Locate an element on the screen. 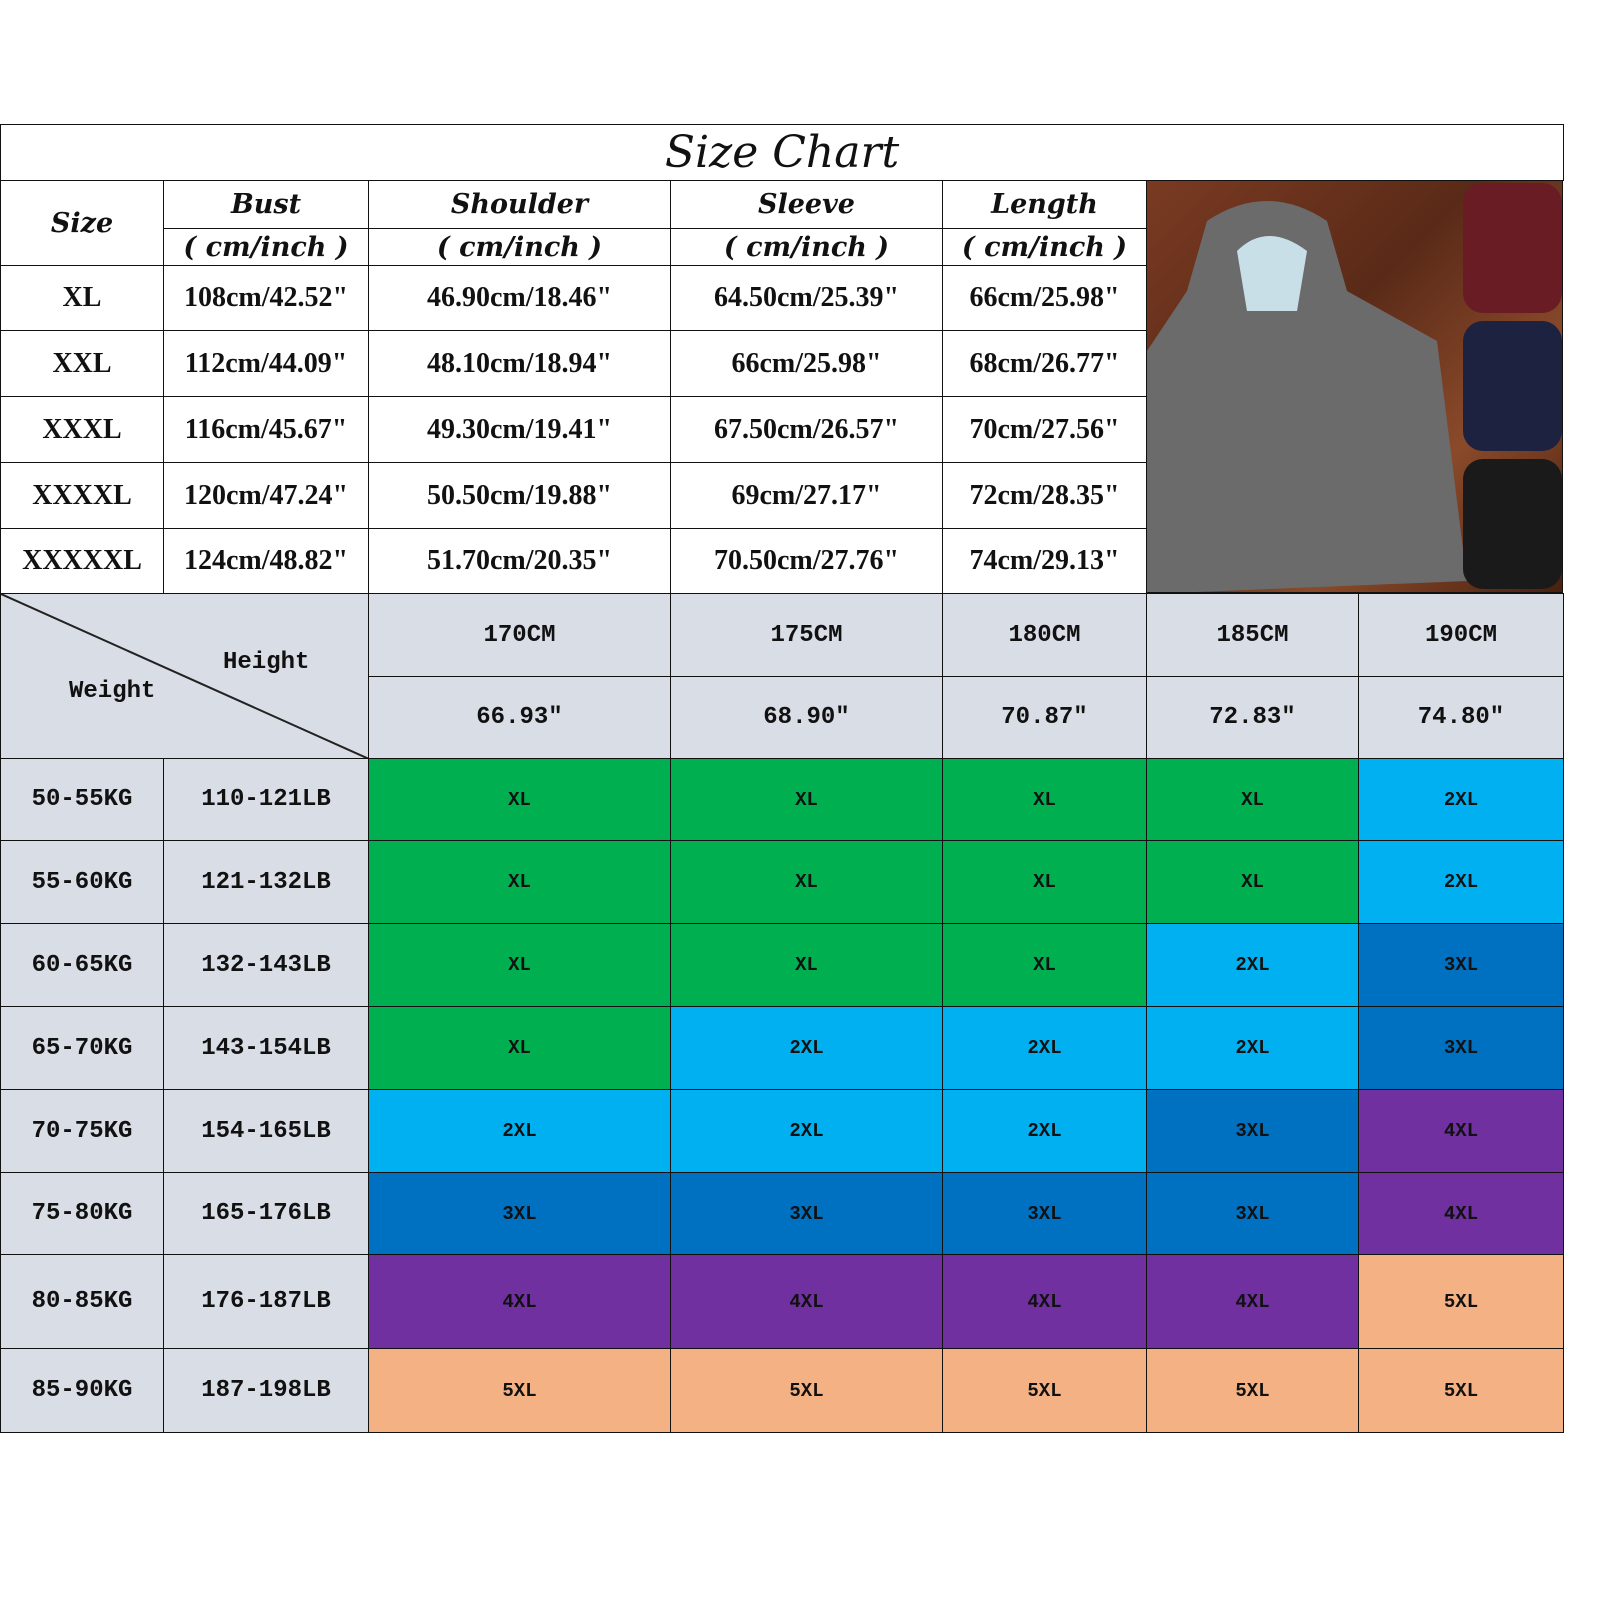  measure-value: 46.90cm/18.46" is located at coordinates (519, 298).